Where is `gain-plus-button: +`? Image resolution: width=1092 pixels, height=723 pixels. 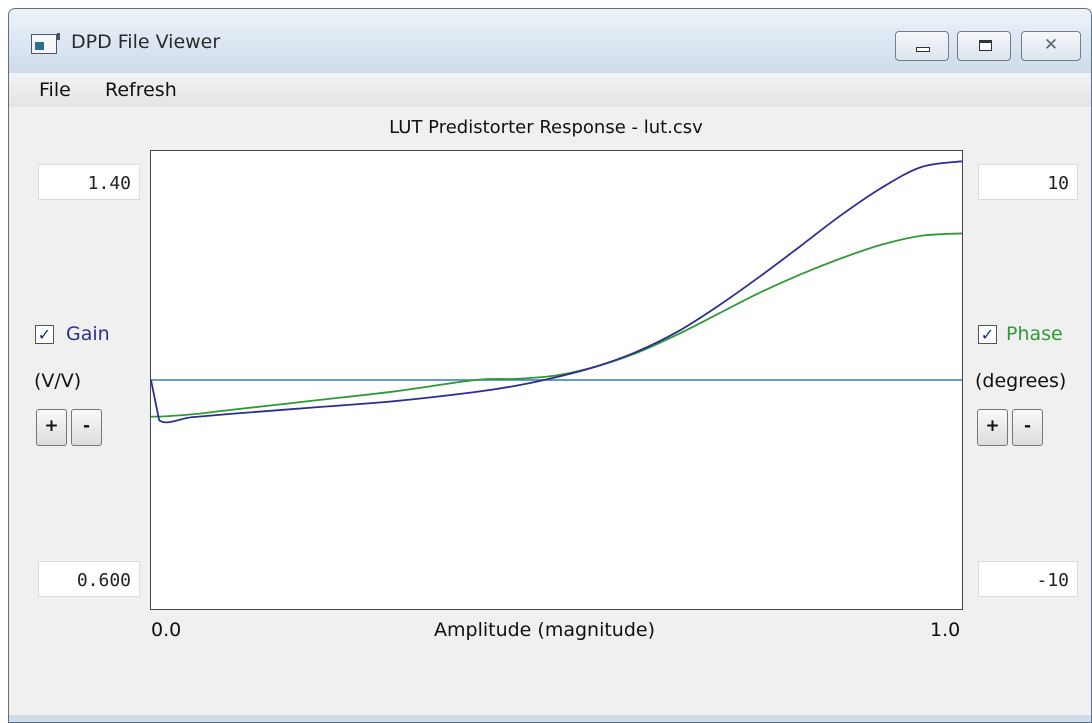 gain-plus-button: + is located at coordinates (51, 427).